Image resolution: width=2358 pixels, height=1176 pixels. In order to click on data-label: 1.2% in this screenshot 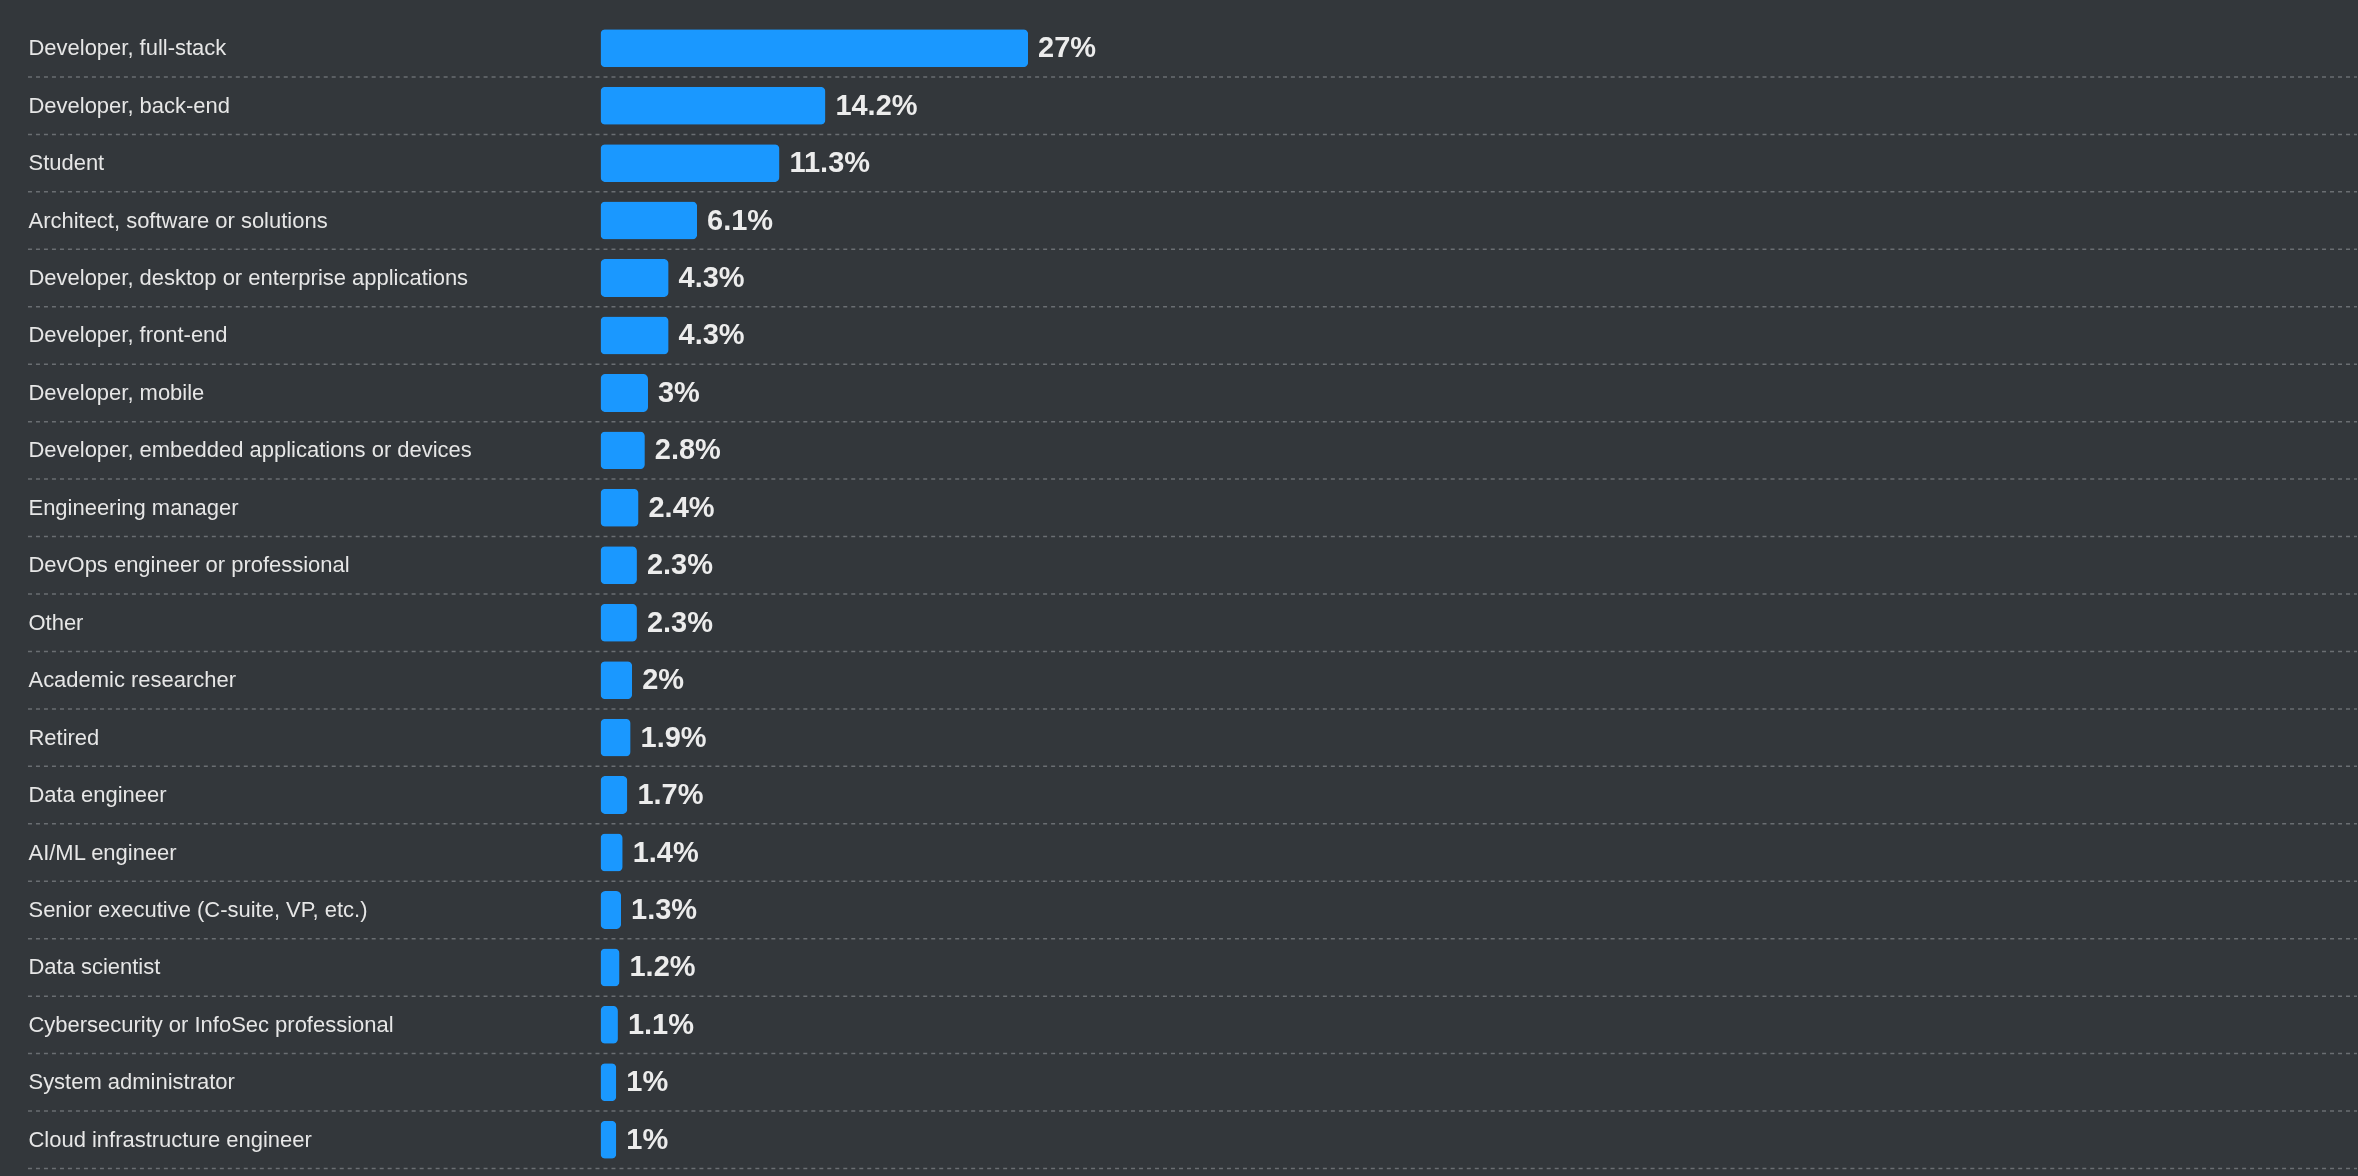, I will do `click(662, 966)`.